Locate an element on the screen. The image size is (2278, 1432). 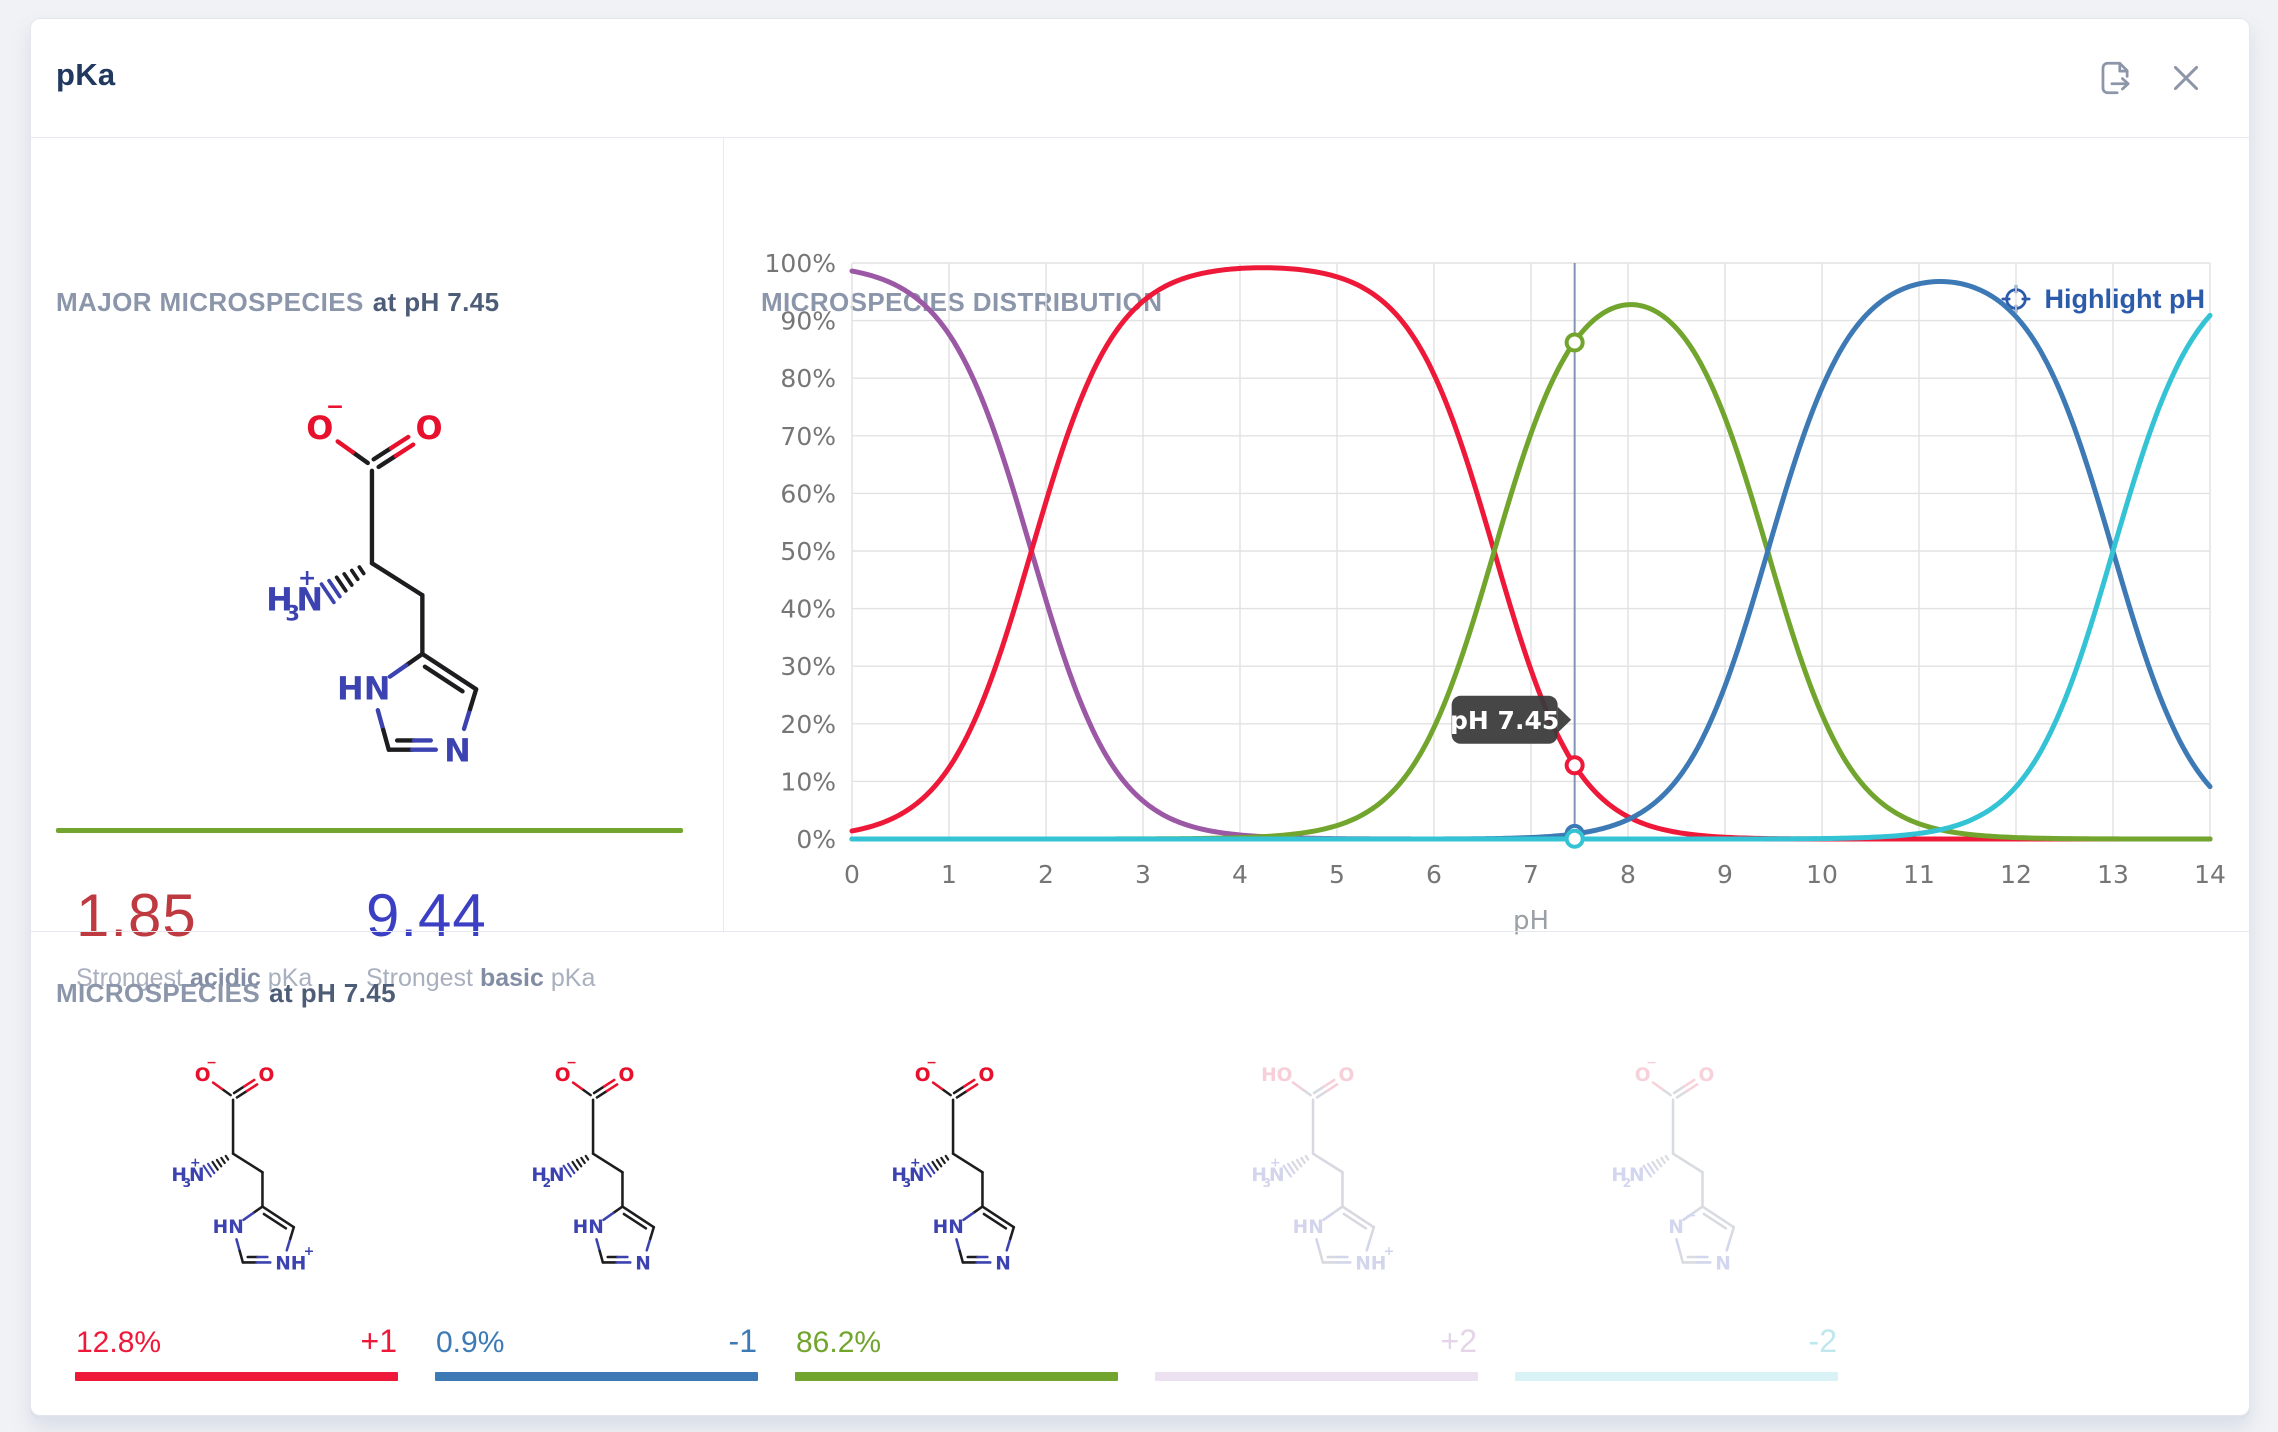
microspecies-card-plus2: HO O H 3 N + HN NH + +2 is located at coordinates (1316, 1208).